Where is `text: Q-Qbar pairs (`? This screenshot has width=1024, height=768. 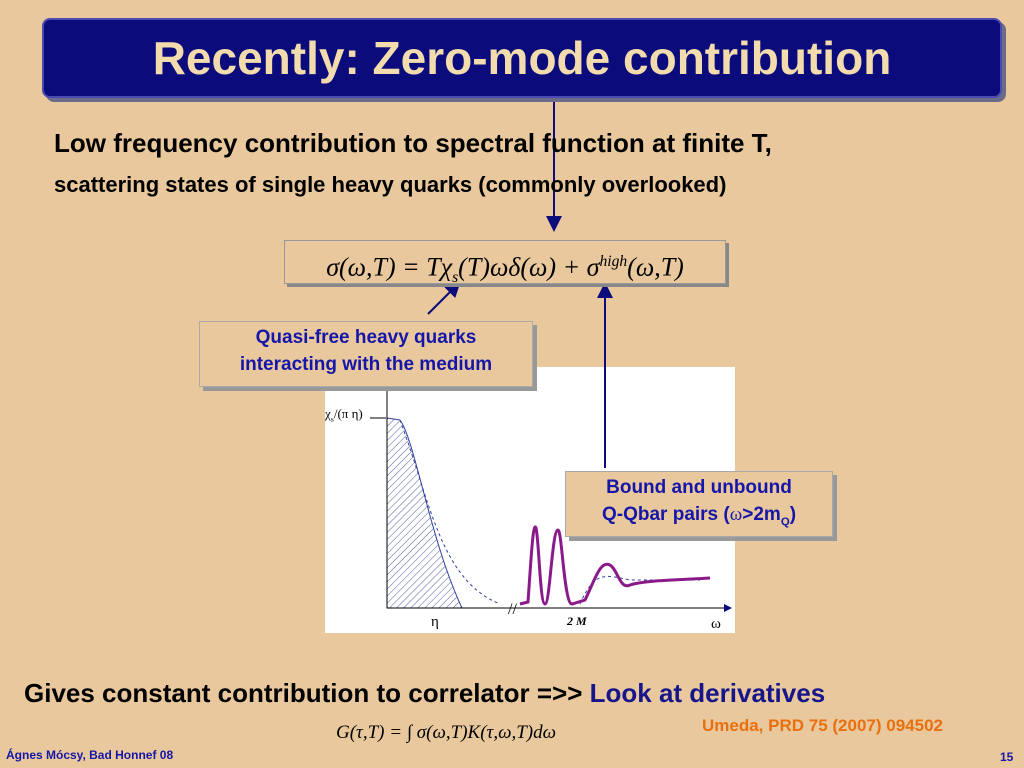
text: Q-Qbar pairs ( is located at coordinates (665, 514).